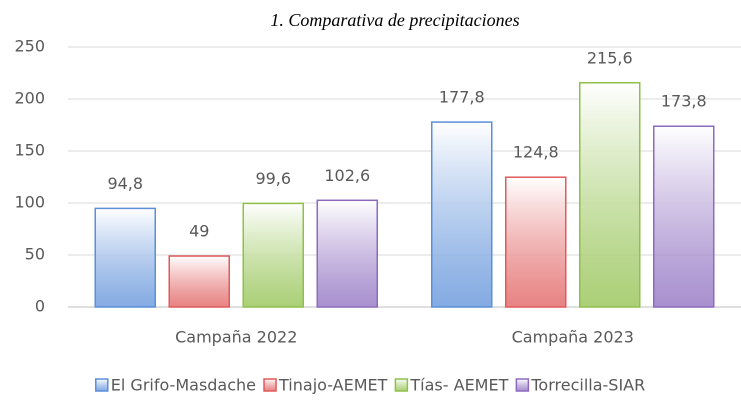  What do you see at coordinates (183, 385) in the screenshot?
I see `legend-label: El Grifo-Masdache` at bounding box center [183, 385].